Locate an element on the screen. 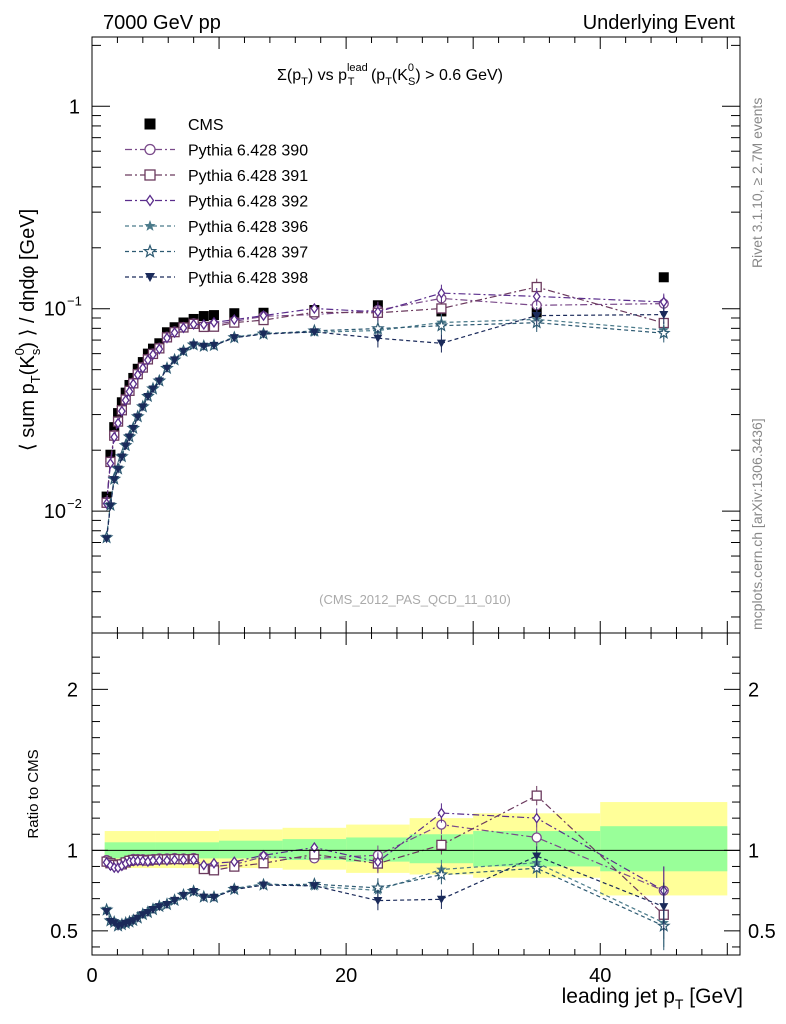 The width and height of the screenshot is (786, 1024). ratio-y-tick-label-right: 1 is located at coordinates (753, 851).